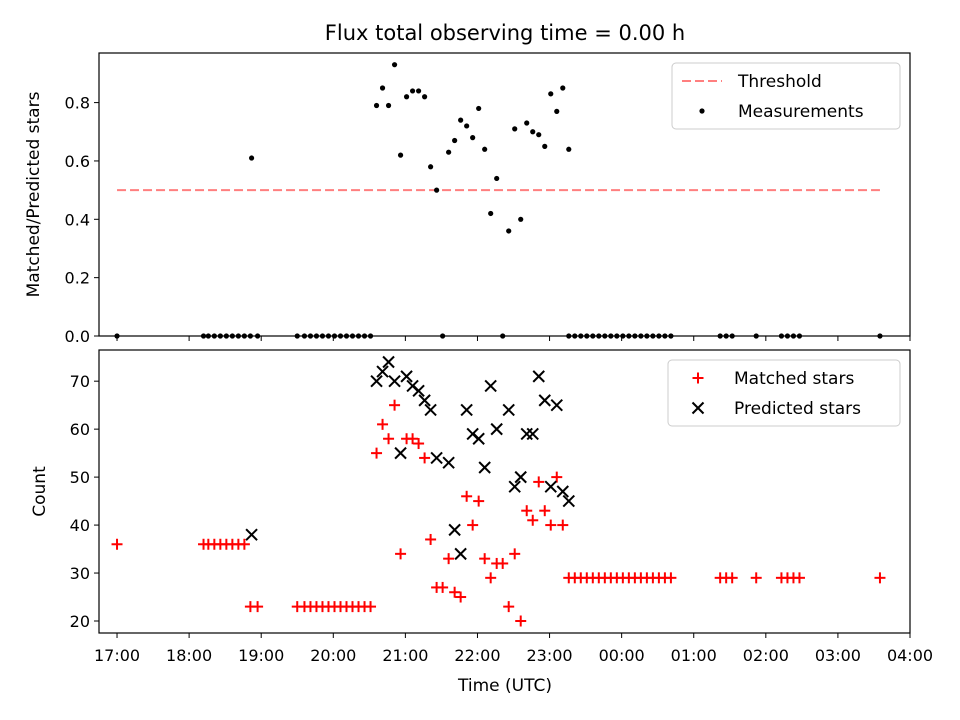 This screenshot has height=720, width=960. What do you see at coordinates (838, 655) in the screenshot?
I see `x-tick-label: 03:00` at bounding box center [838, 655].